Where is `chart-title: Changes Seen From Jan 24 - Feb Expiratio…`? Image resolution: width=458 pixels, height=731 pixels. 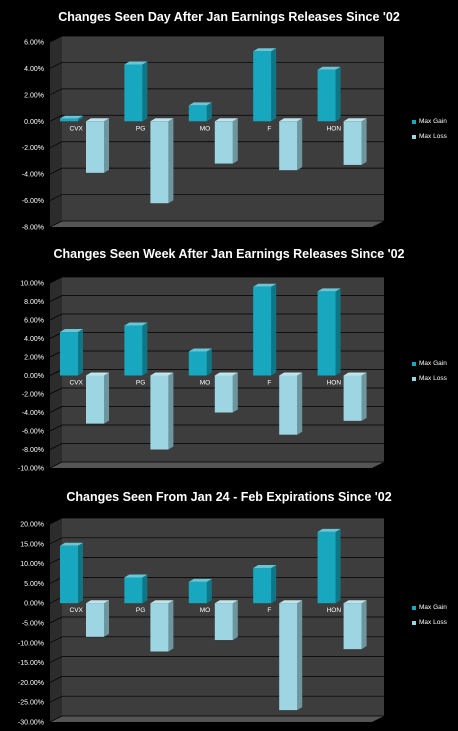
chart-title: Changes Seen From Jan 24 - Feb Expiratio… is located at coordinates (229, 497).